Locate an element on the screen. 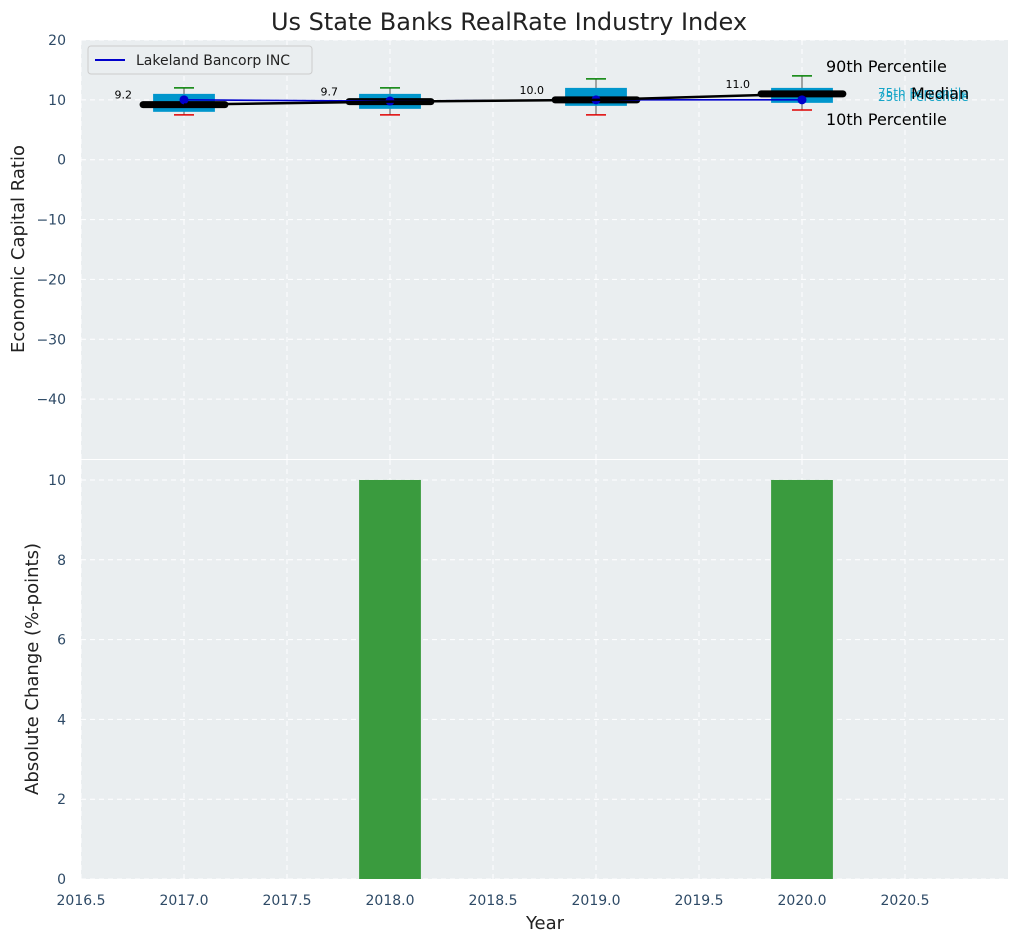 The width and height of the screenshot is (1019, 942). annotation-median: Median is located at coordinates (940, 93).